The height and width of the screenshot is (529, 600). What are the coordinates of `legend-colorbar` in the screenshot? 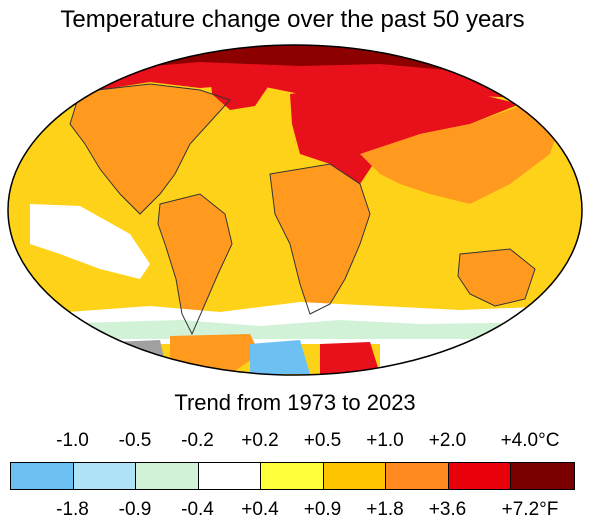 It's located at (292, 476).